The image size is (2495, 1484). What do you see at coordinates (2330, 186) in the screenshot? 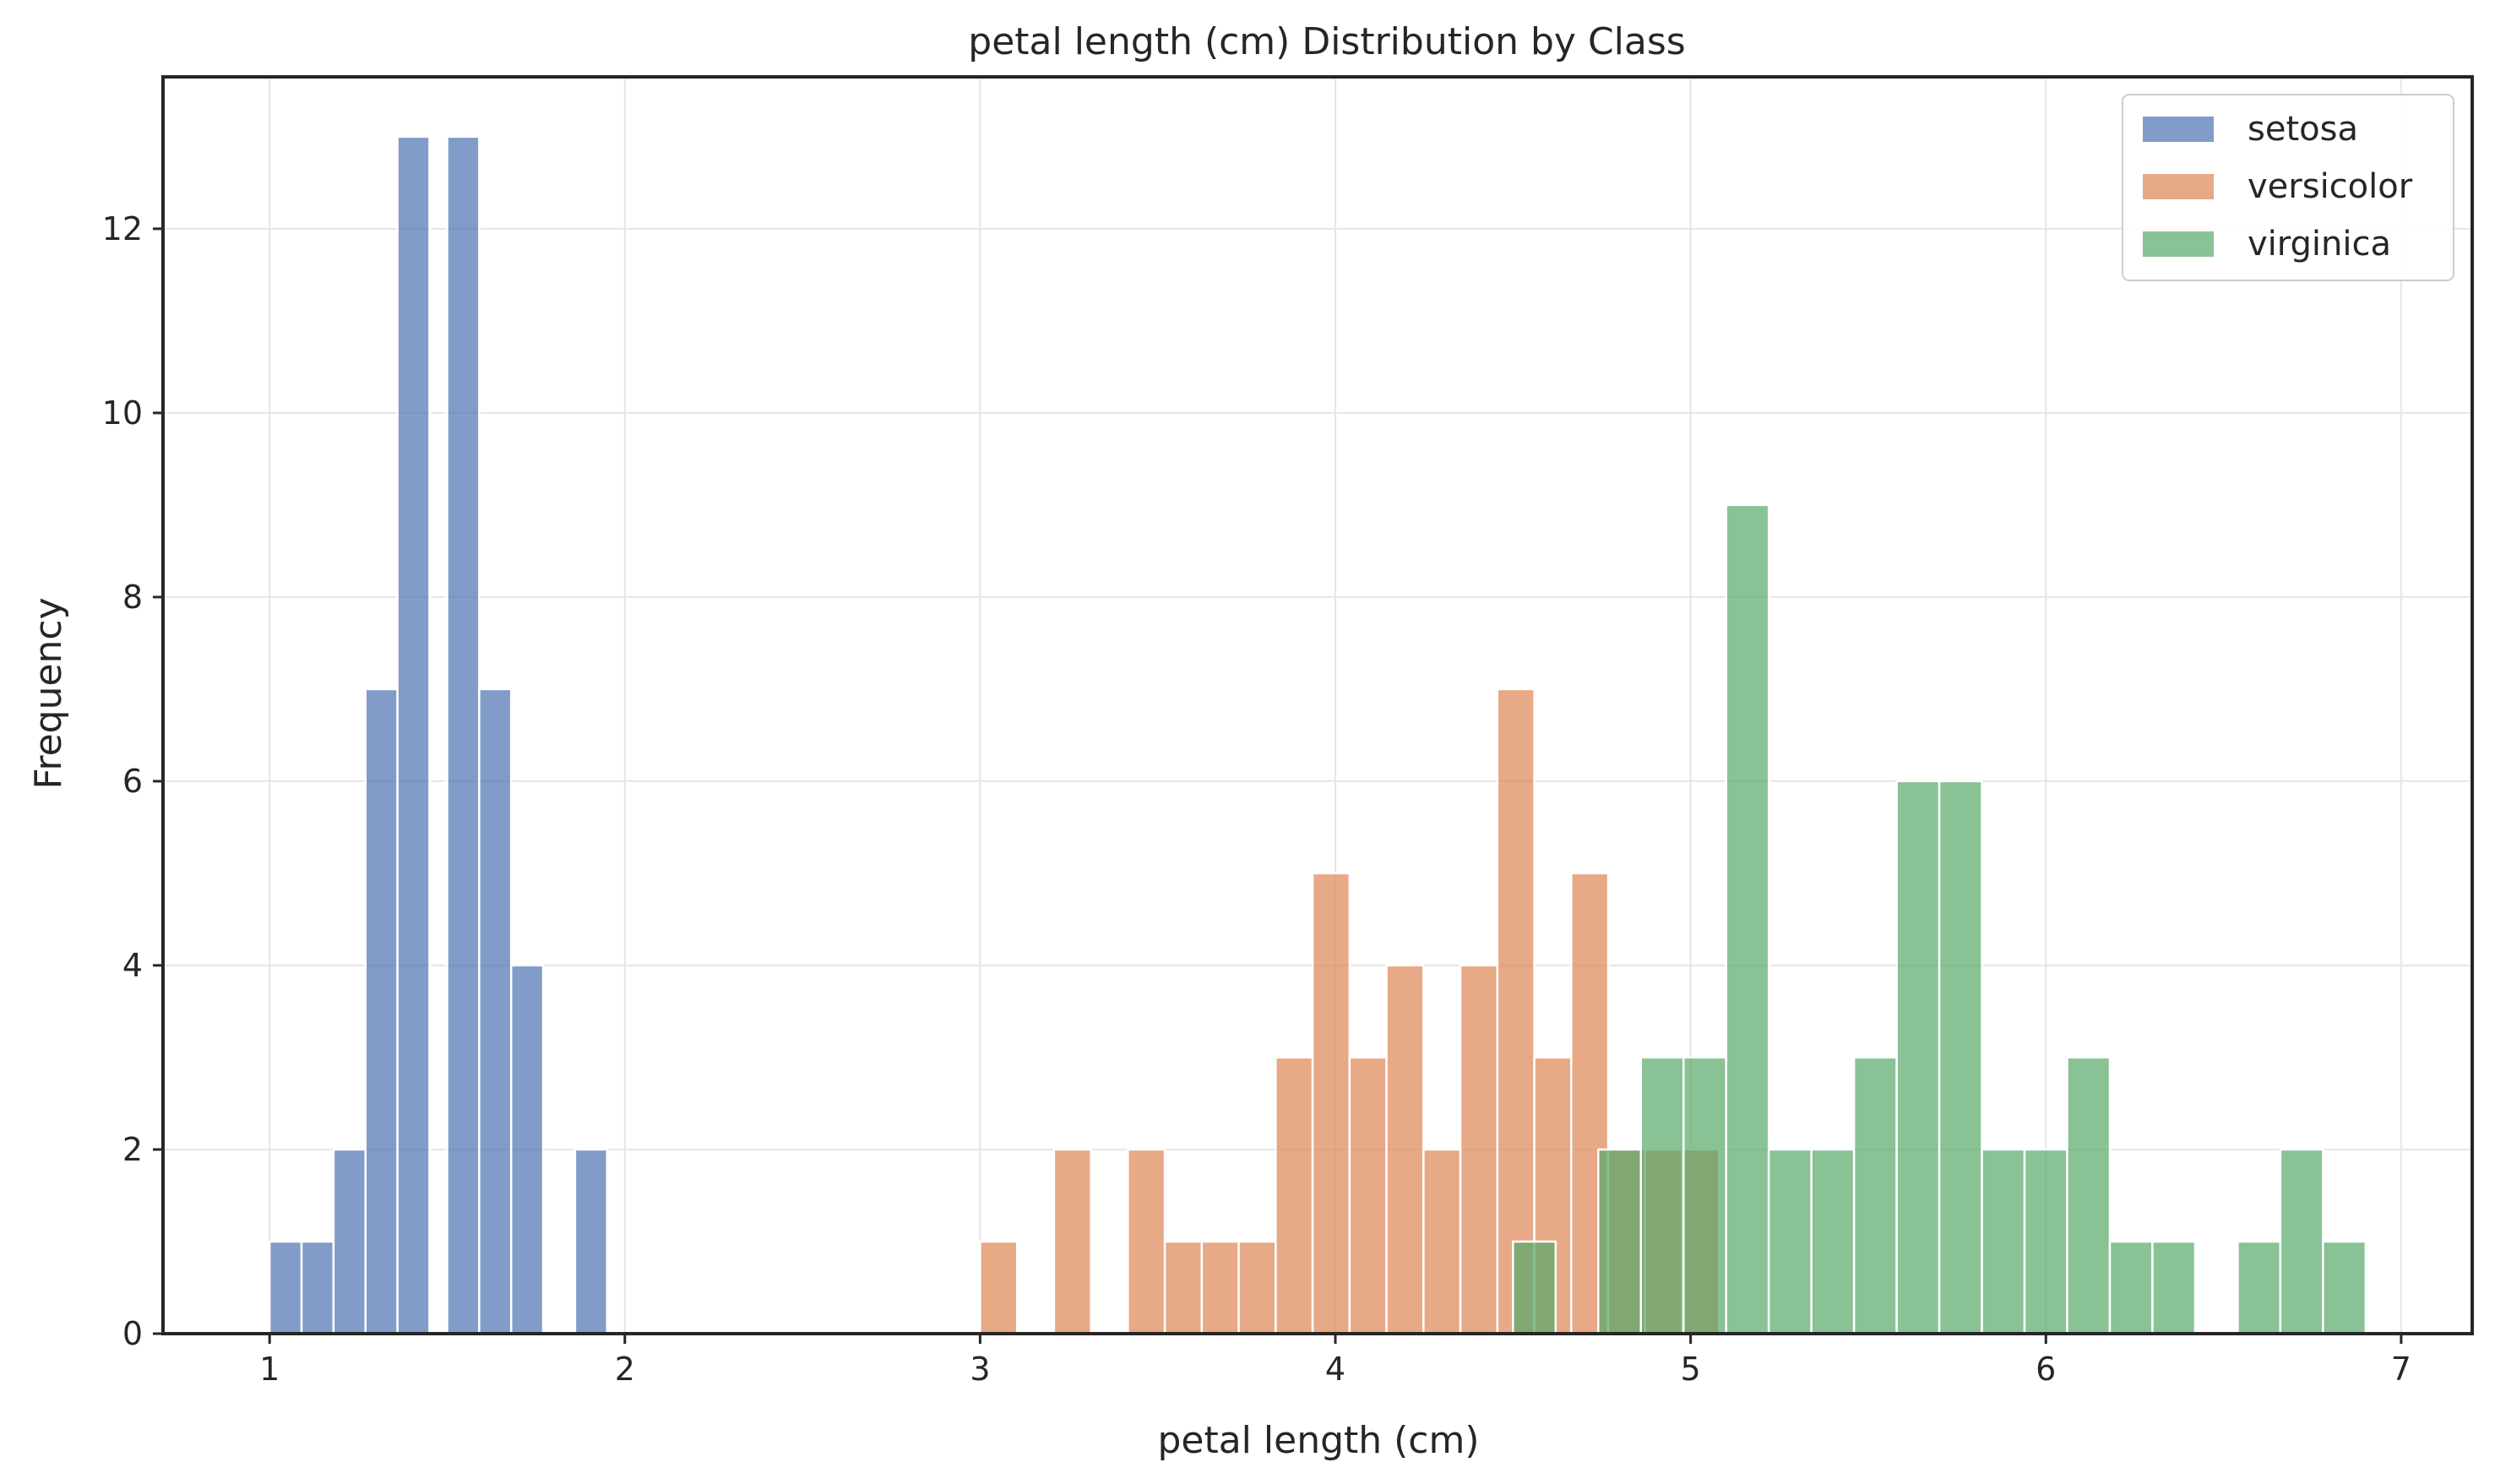
I see `legend-label-versicolor: versicolor` at bounding box center [2330, 186].